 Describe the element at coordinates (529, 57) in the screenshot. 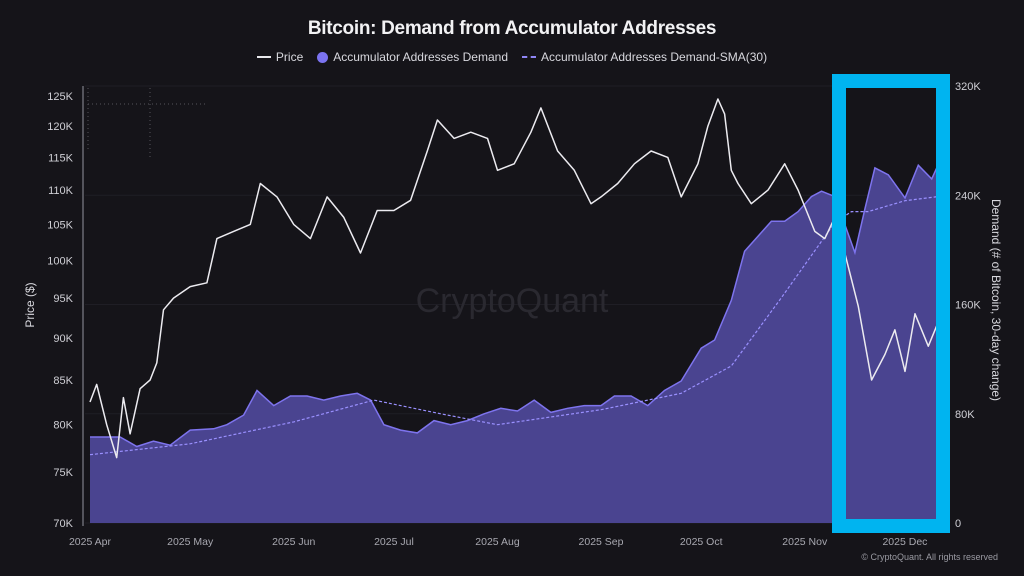

I see `dashed-swatch-icon` at that location.